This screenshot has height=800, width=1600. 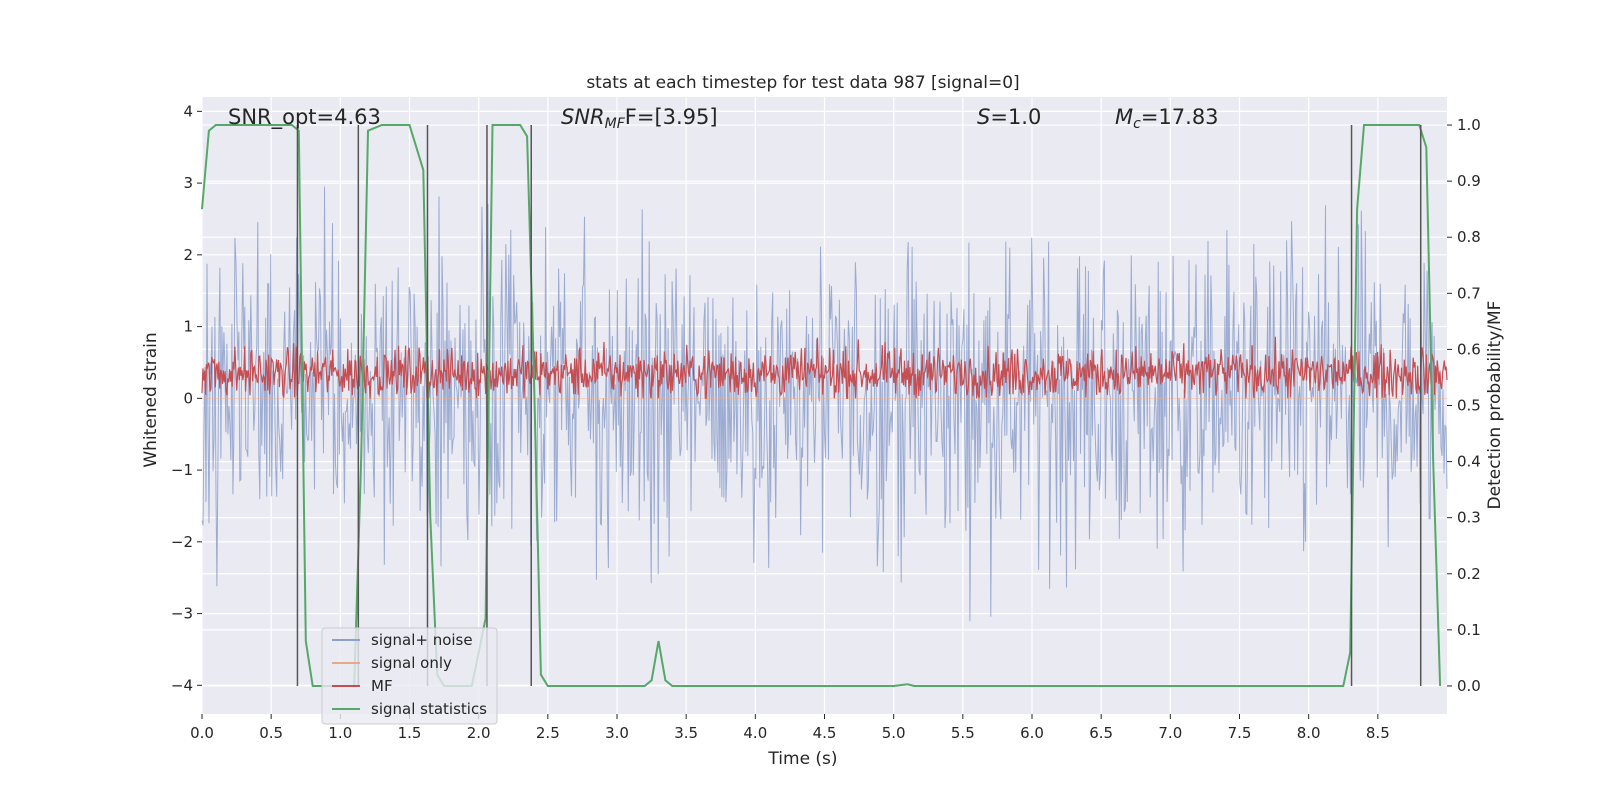 I want to click on y2-tick-label: 0.1, so click(x=1469, y=630).